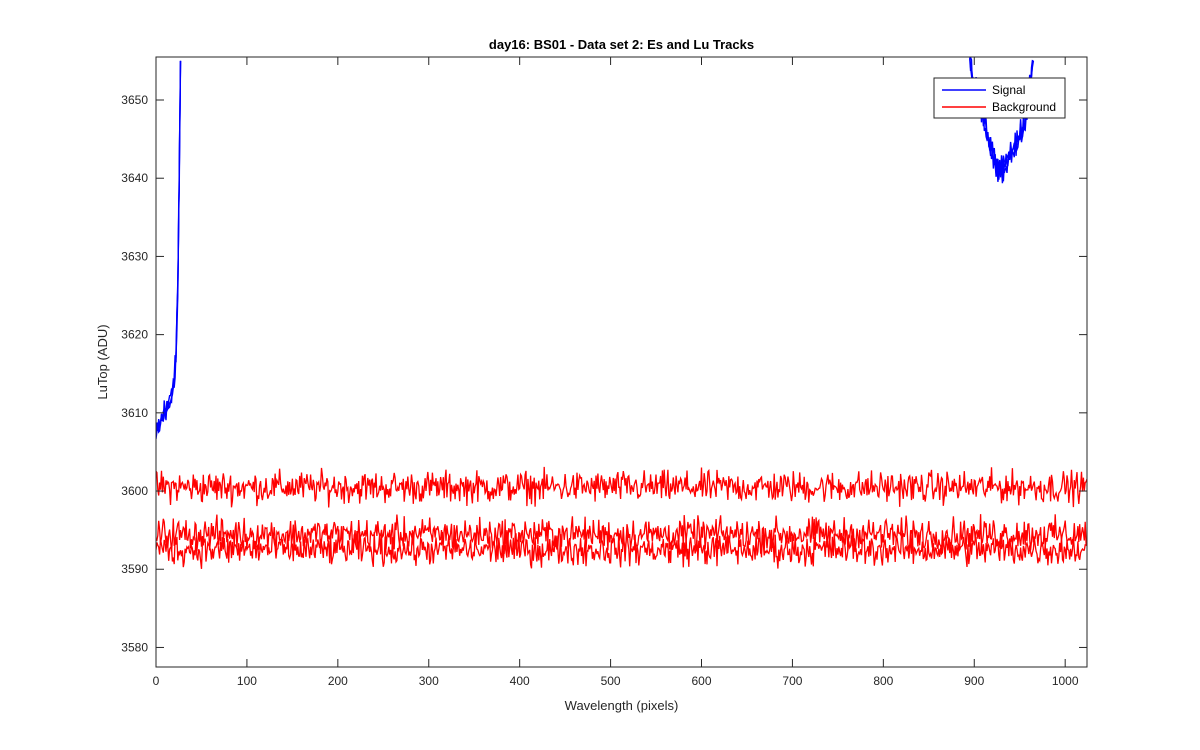 The image size is (1200, 750). I want to click on x-tick-label: 100, so click(247, 681).